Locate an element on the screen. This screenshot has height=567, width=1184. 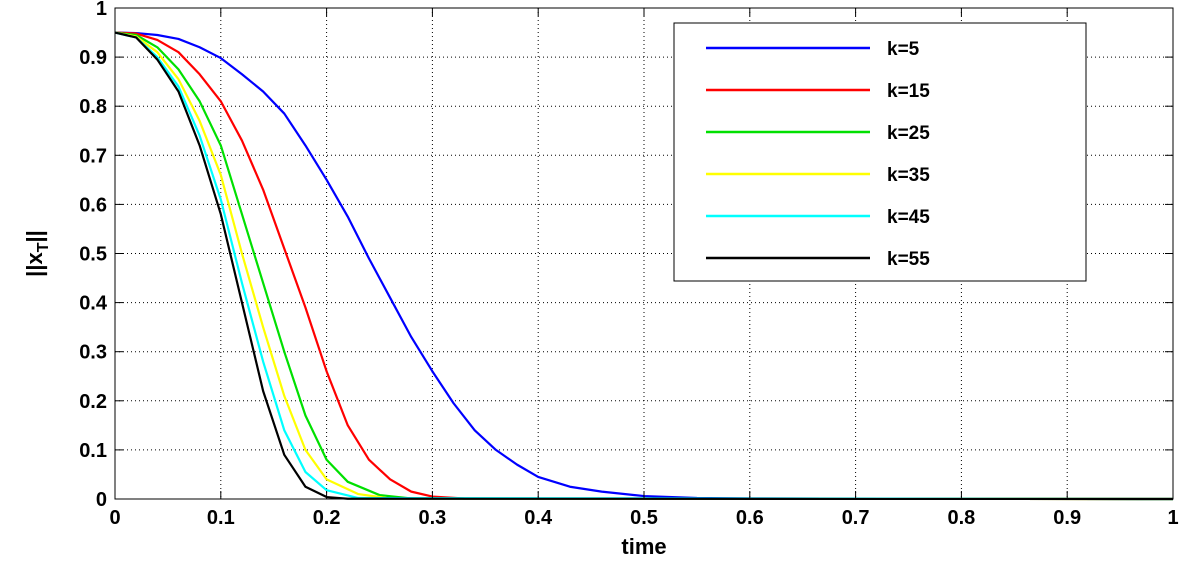
legend-label: k=5 is located at coordinates (903, 49).